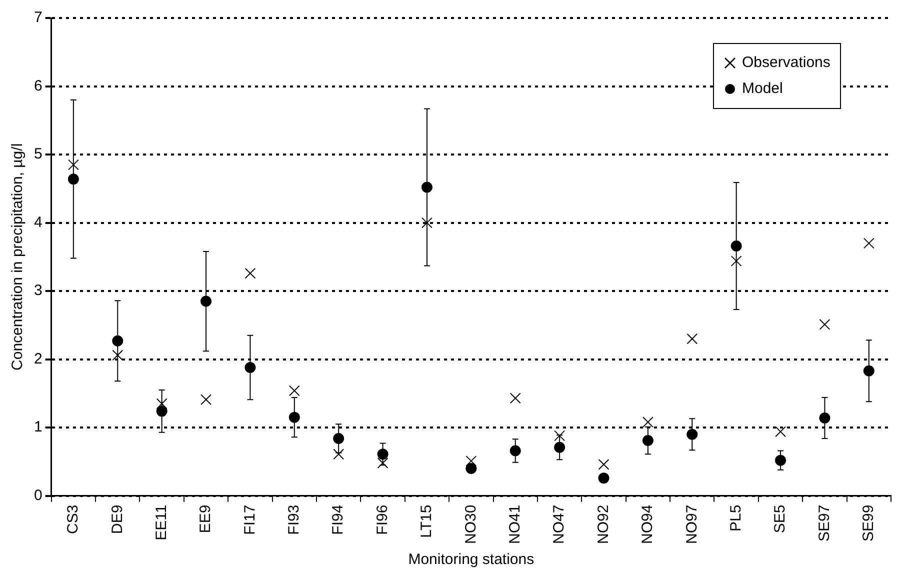 Image resolution: width=911 pixels, height=578 pixels. Describe the element at coordinates (161, 522) in the screenshot. I see `x-tick-label: EE11` at that location.